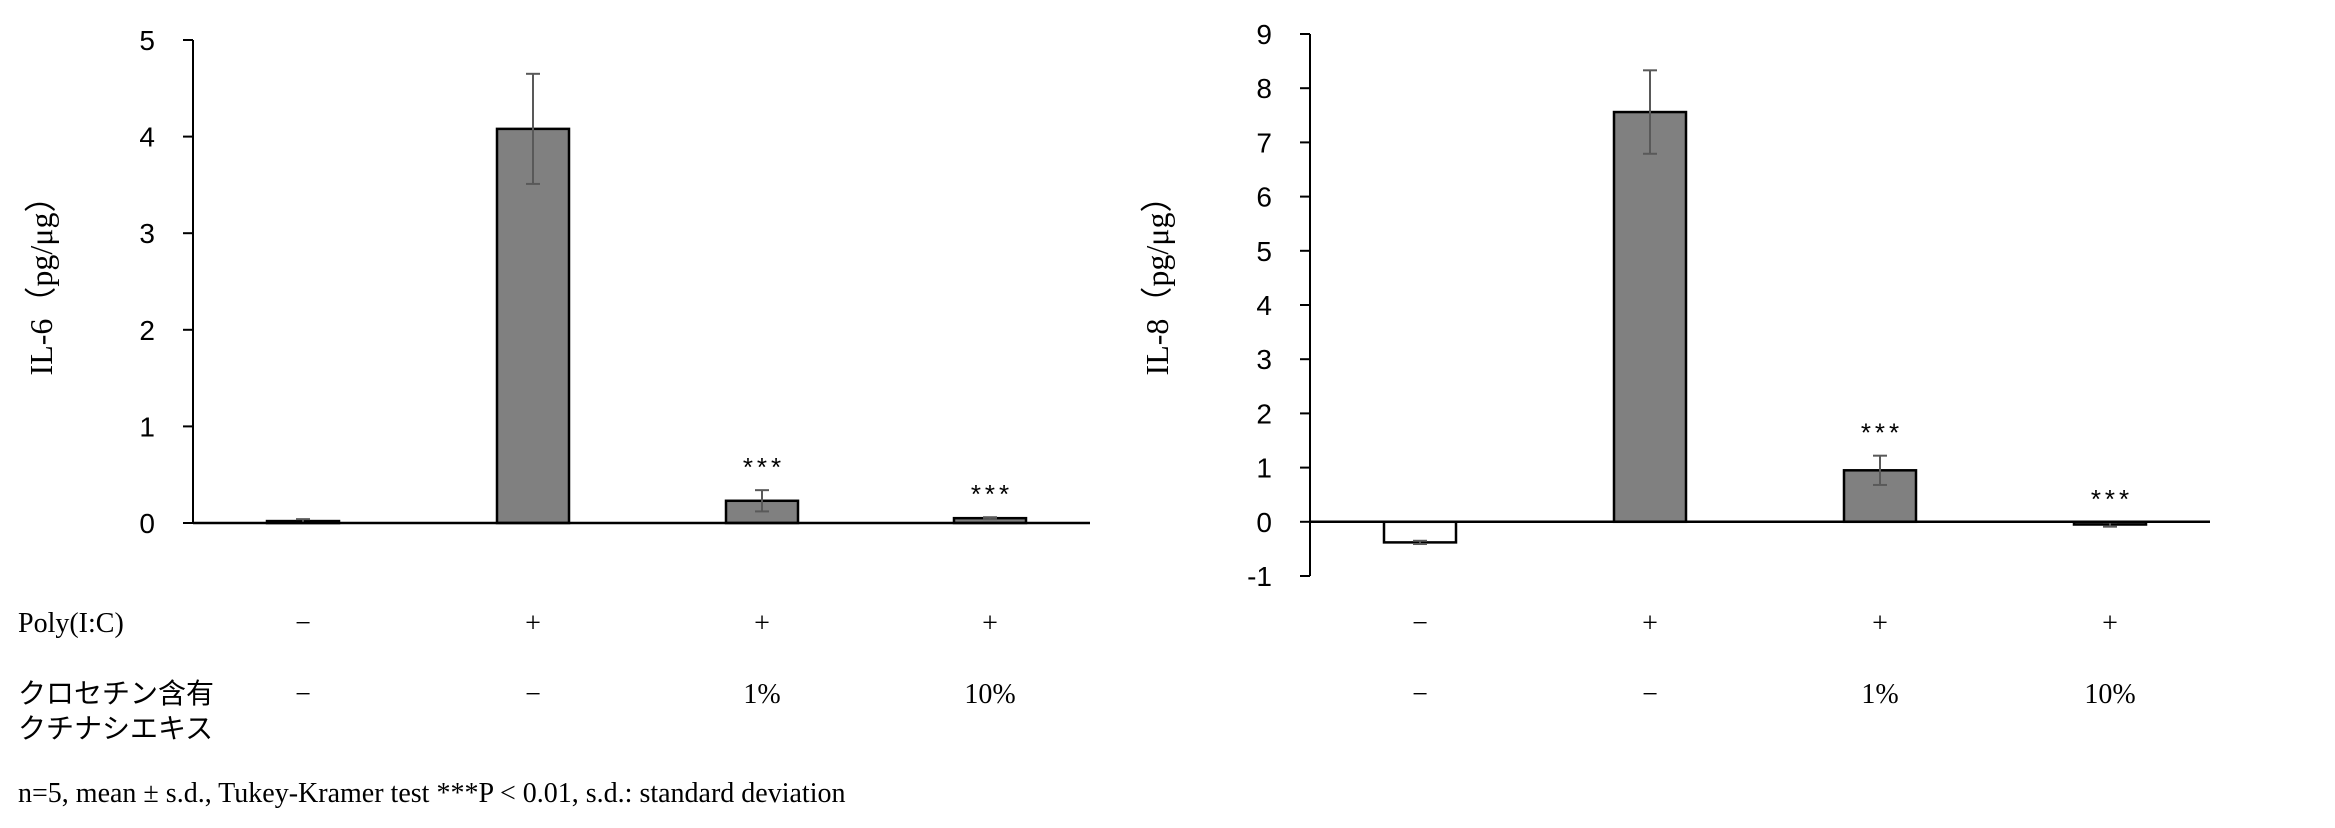 Image resolution: width=2335 pixels, height=828 pixels. I want to click on il6-y-tick-label: 2, so click(147, 330).